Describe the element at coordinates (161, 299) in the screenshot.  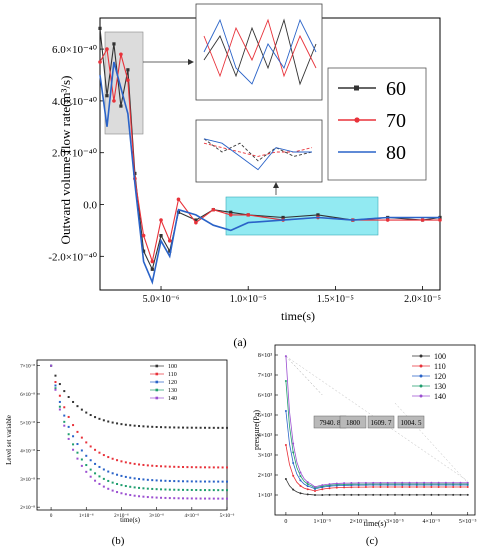
I see `a-xtick-label-0: 5.0×10⁻⁶` at that location.